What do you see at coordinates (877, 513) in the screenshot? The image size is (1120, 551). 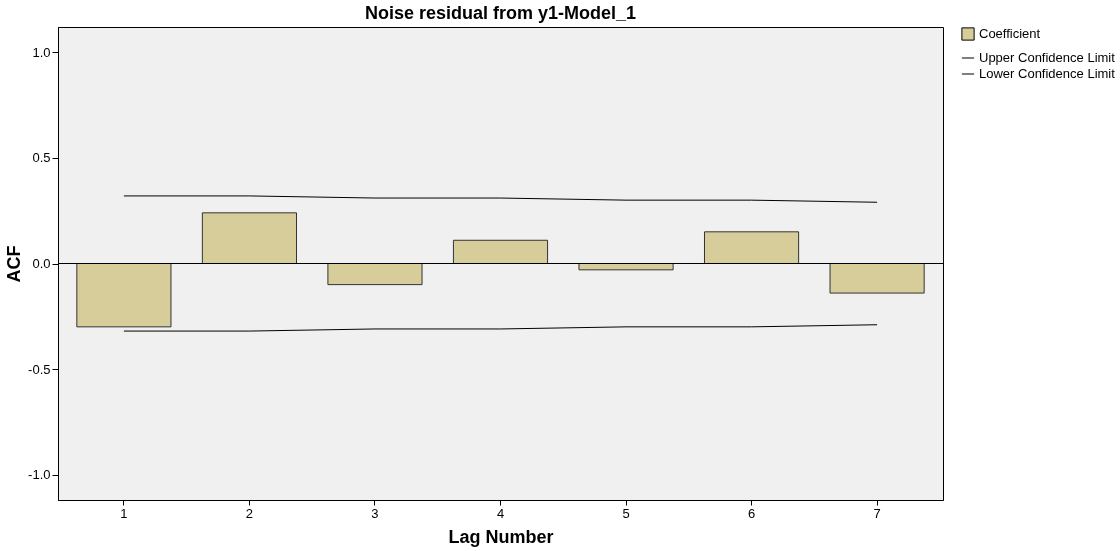 I see `x-tick-label: 7` at bounding box center [877, 513].